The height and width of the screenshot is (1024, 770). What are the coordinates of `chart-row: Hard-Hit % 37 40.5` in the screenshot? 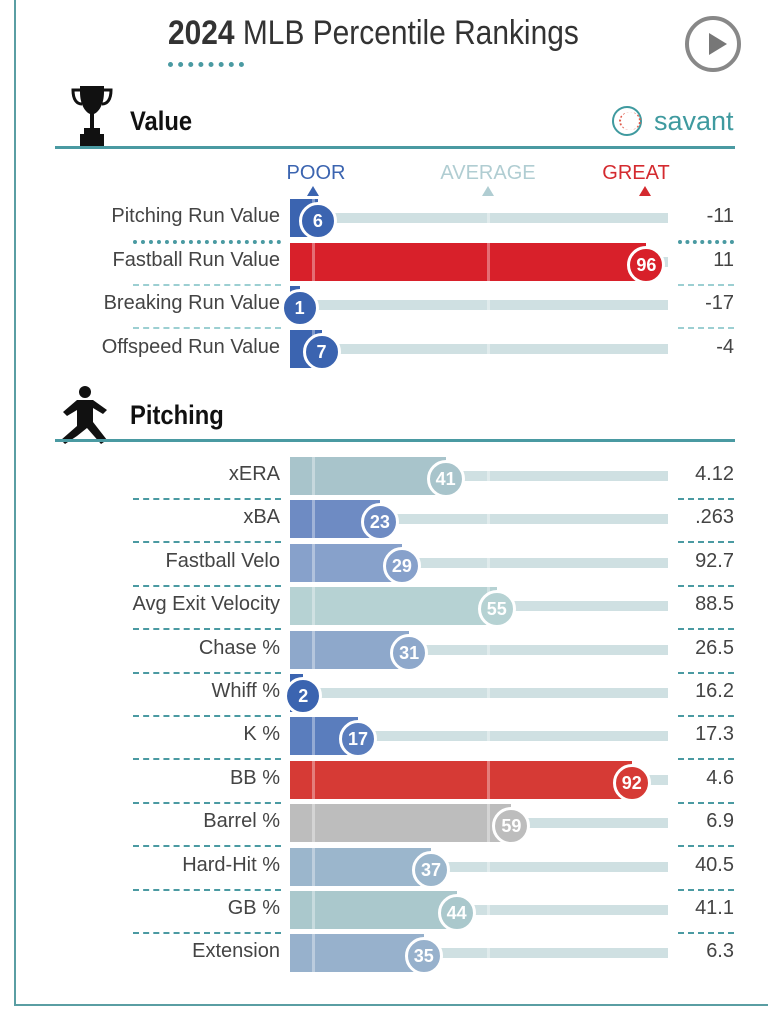 It's located at (385, 868).